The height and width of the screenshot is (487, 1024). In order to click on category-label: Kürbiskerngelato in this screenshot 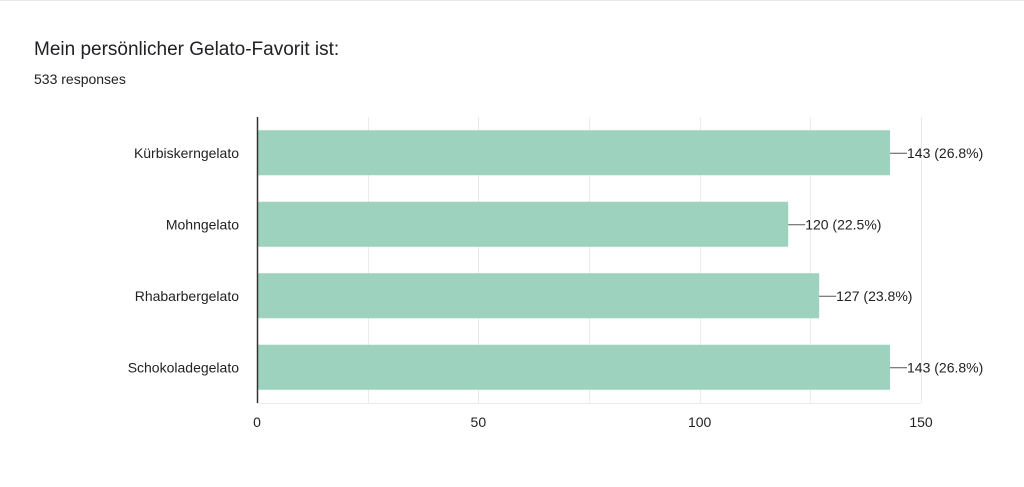, I will do `click(186, 153)`.